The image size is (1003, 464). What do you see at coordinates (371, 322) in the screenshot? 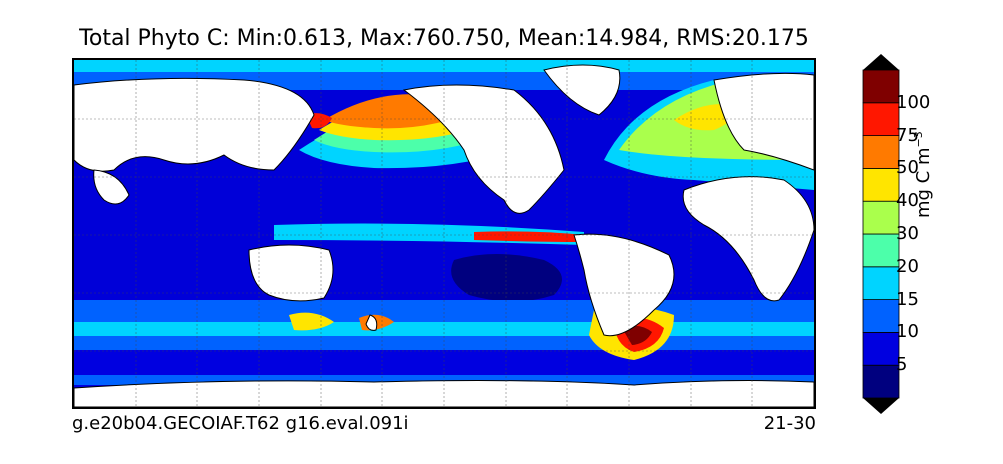
I see `land-new-zealand` at bounding box center [371, 322].